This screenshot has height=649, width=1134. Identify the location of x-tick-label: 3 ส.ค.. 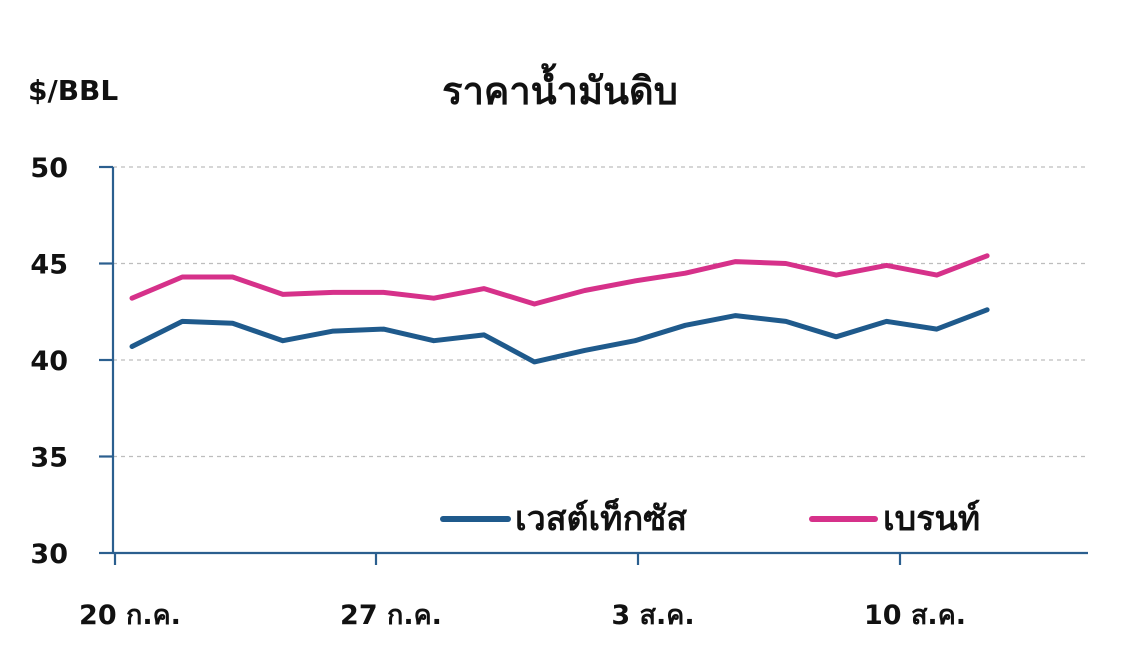
(652, 615).